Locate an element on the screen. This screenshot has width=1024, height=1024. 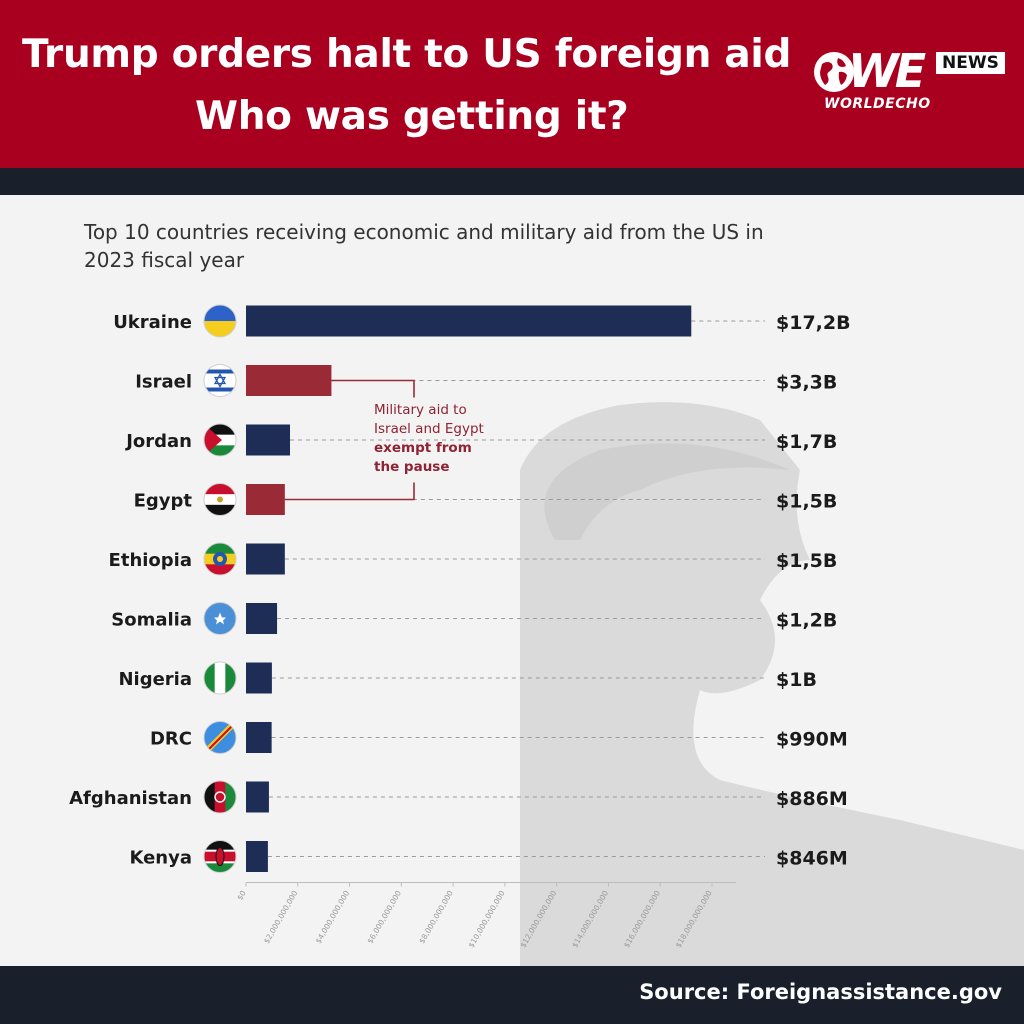
headline-line-1: Trump orders halt to US foreign aid is located at coordinates (407, 54).